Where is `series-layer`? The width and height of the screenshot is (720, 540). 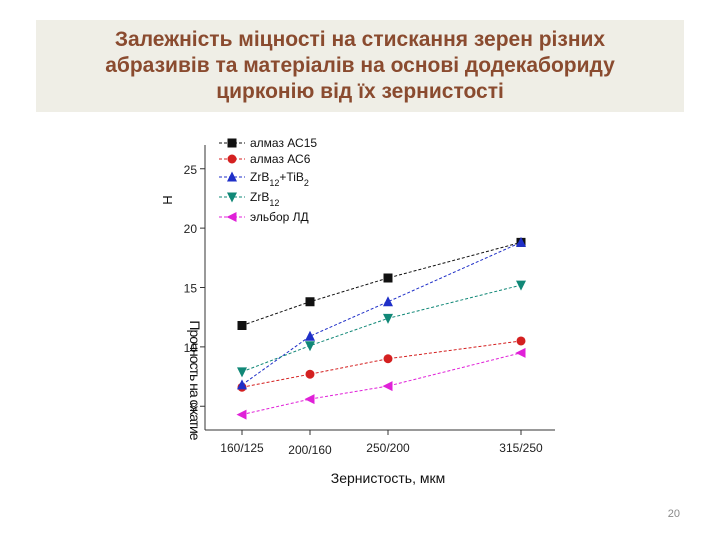 series-layer is located at coordinates (381, 328).